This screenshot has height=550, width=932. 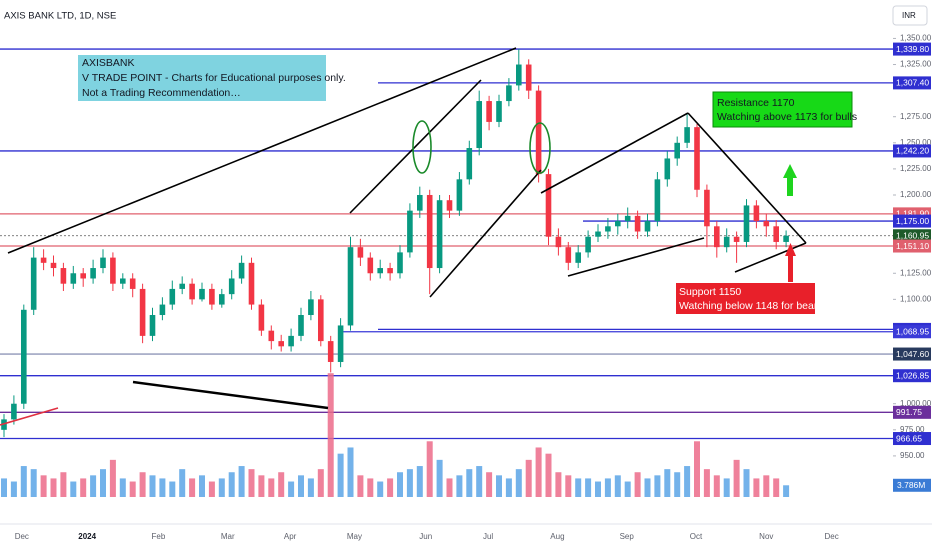 What do you see at coordinates (912, 83) in the screenshot?
I see `price-label: 1,307.40` at bounding box center [912, 83].